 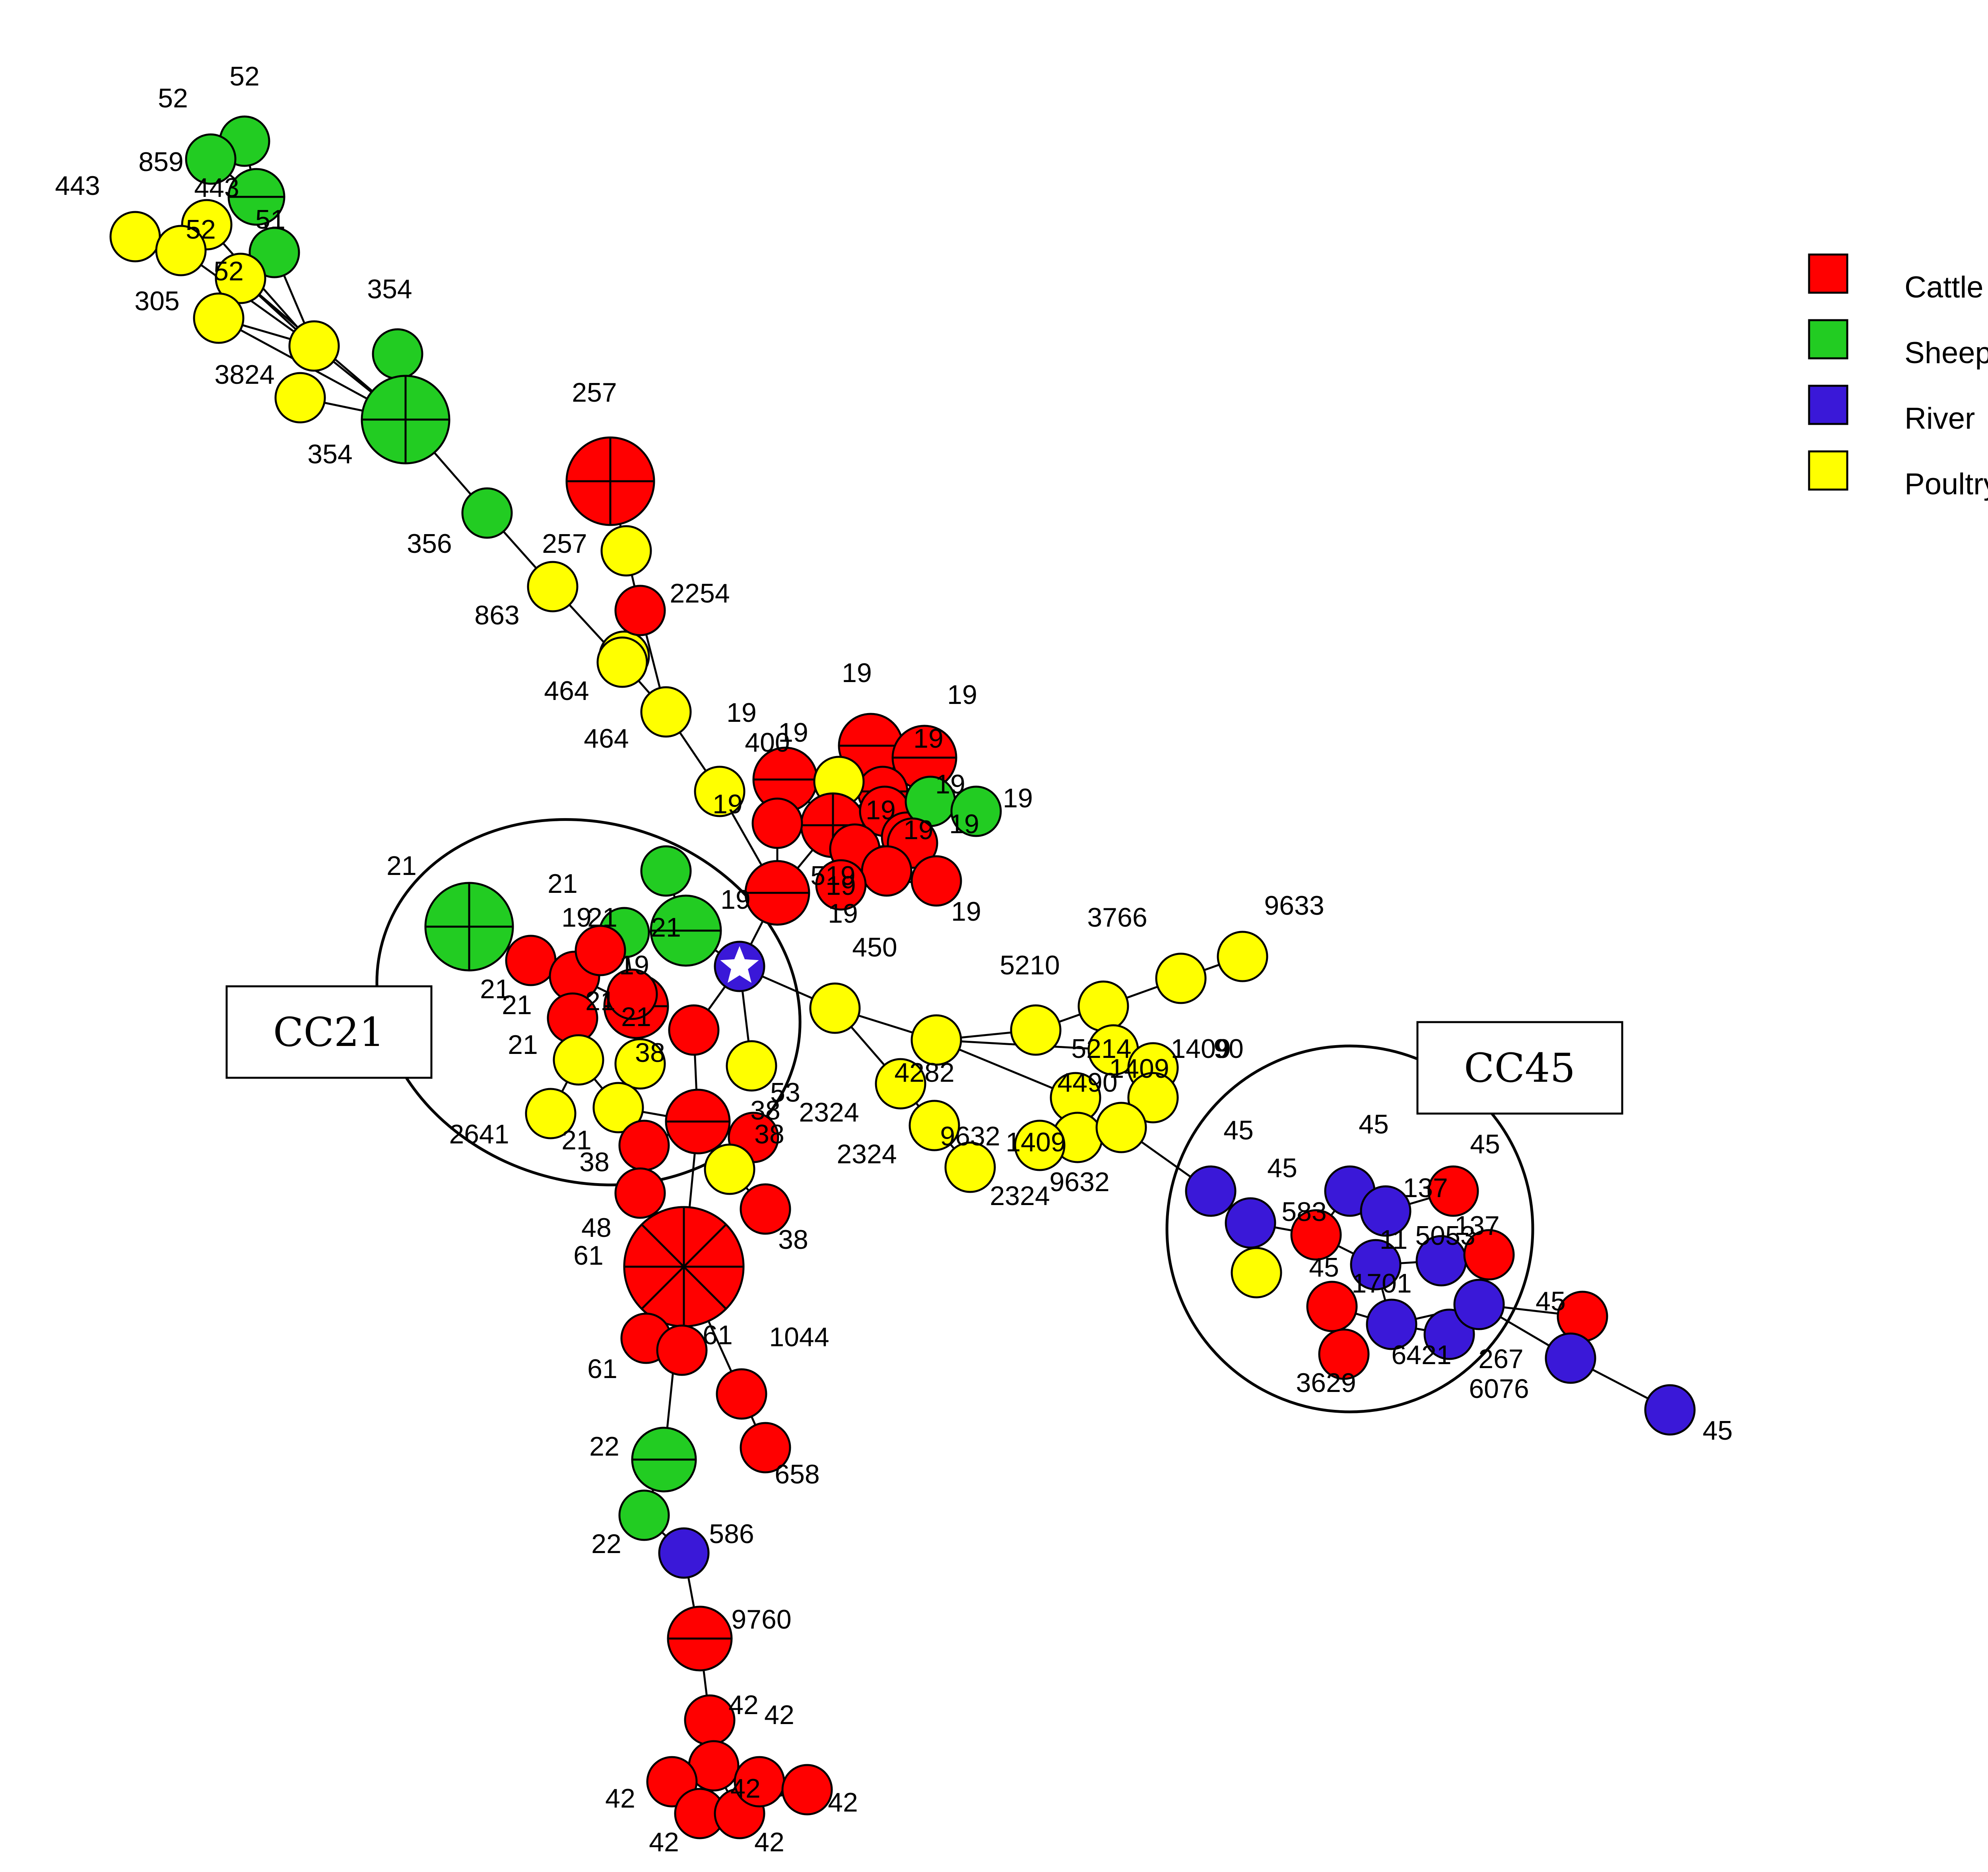 I want to click on cluster-boxes: CC21 CC45, so click(x=924, y=1050).